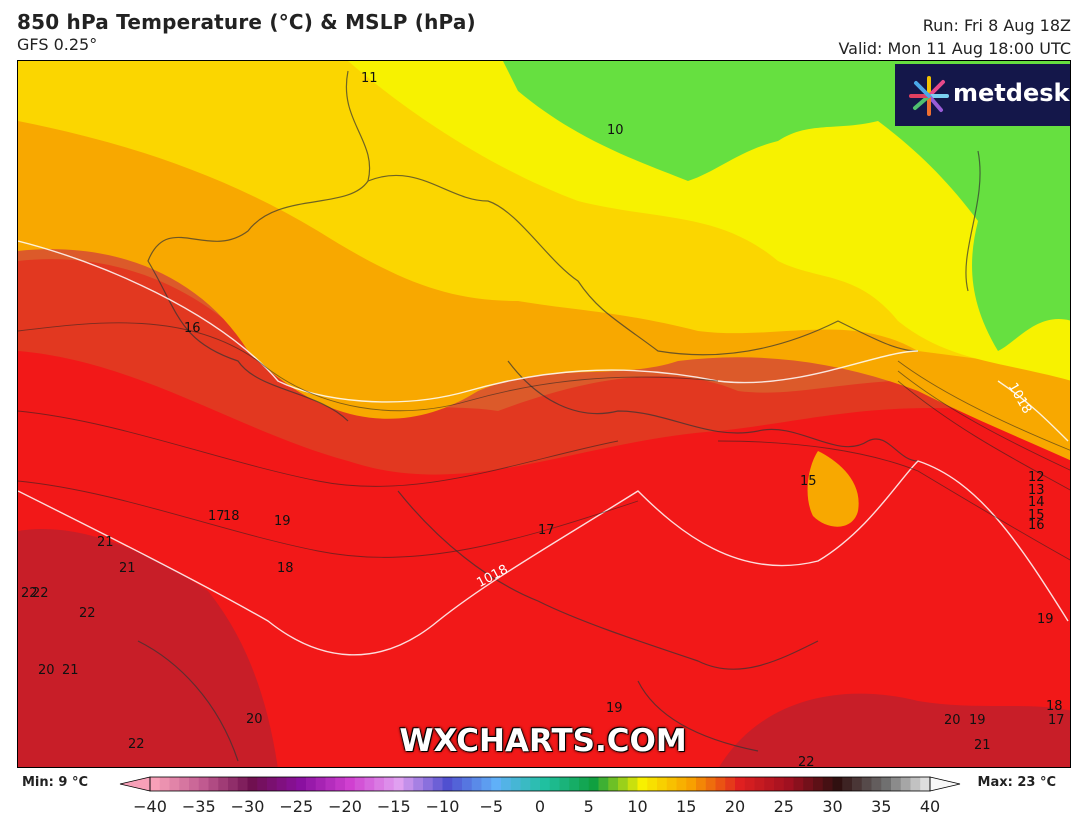  What do you see at coordinates (1016, 782) in the screenshot?
I see `legend-max: Max: 23 °C` at bounding box center [1016, 782].